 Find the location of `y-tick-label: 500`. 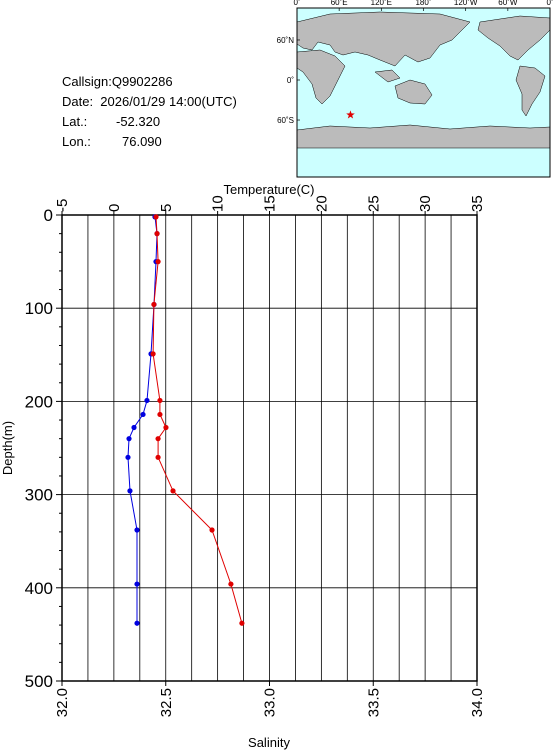

y-tick-label: 500 is located at coordinates (39, 681).